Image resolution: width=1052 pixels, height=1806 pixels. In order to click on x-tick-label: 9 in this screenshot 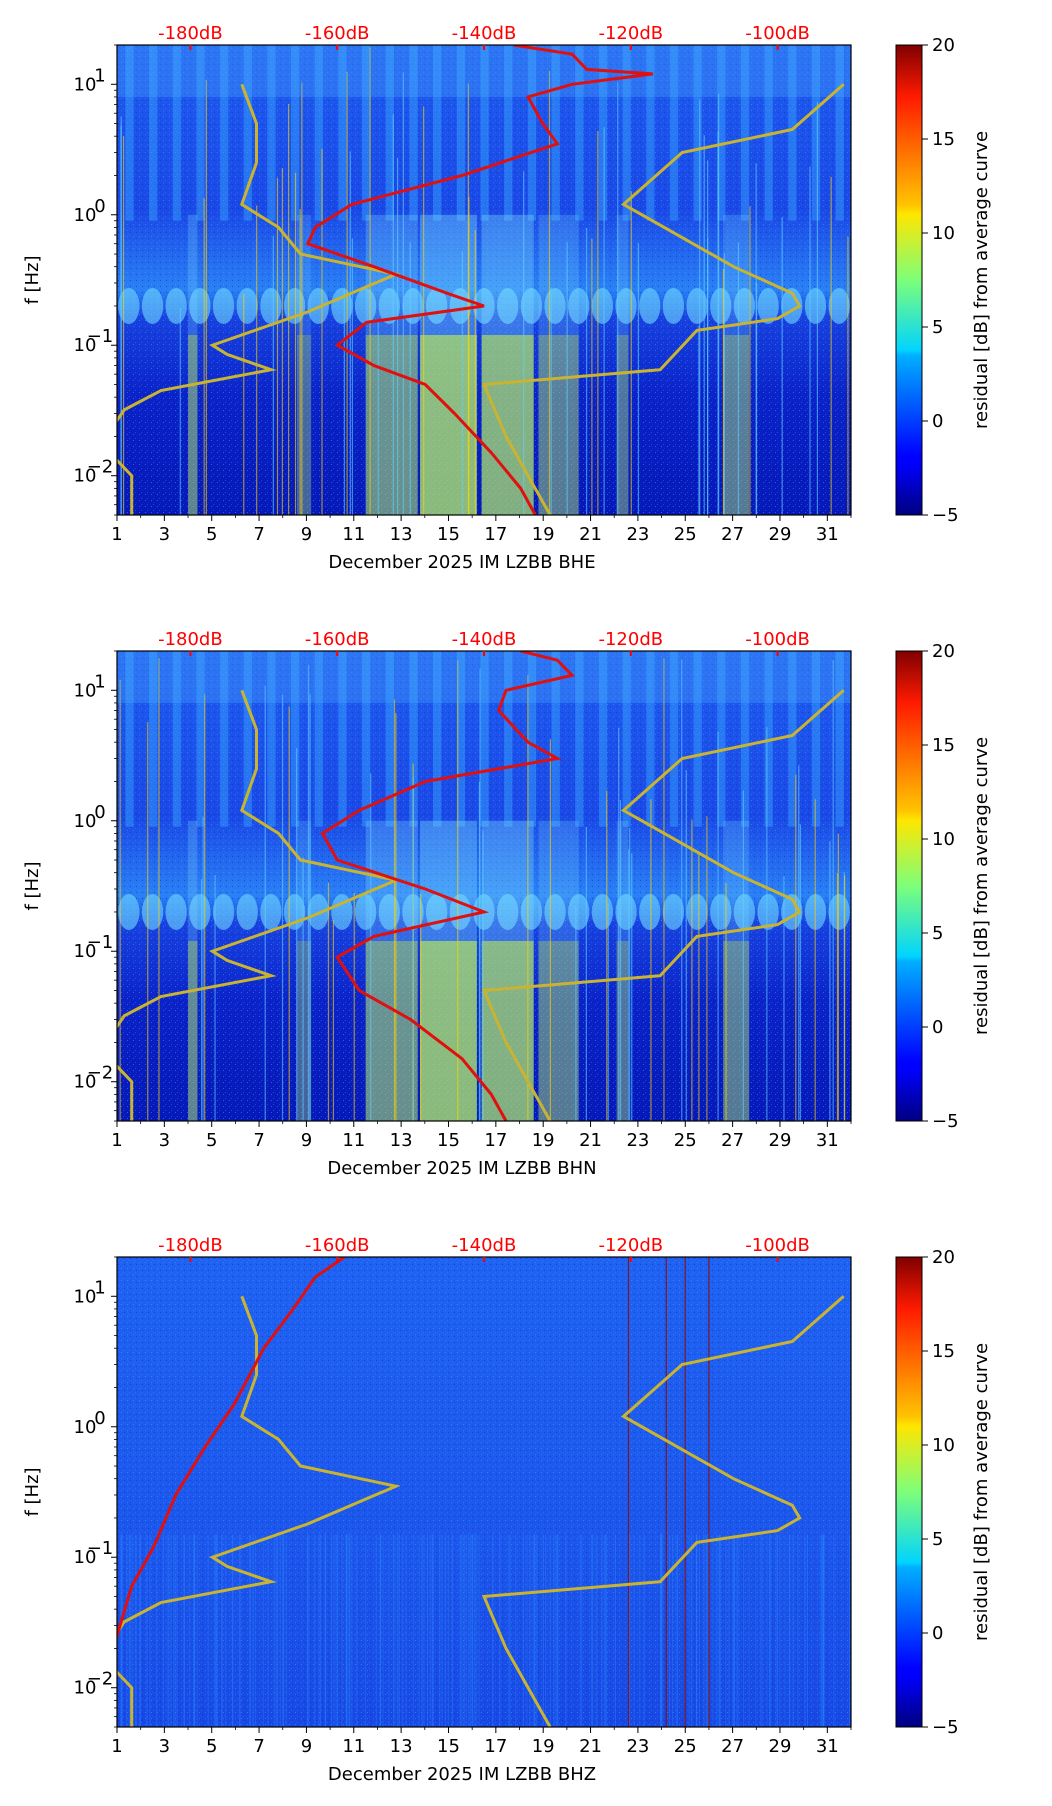, I will do `click(306, 534)`.